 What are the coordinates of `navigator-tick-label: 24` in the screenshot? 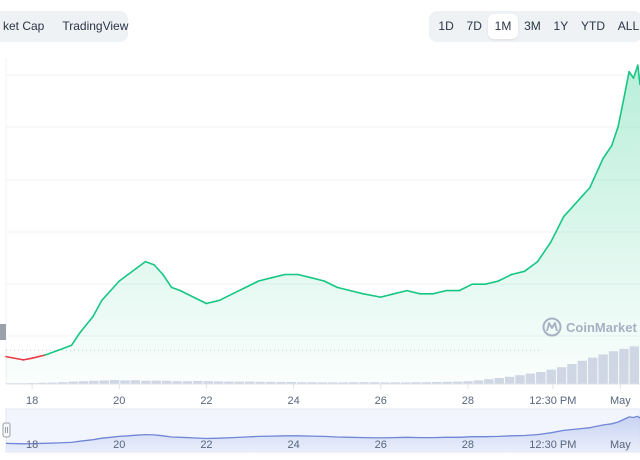 It's located at (293, 445).